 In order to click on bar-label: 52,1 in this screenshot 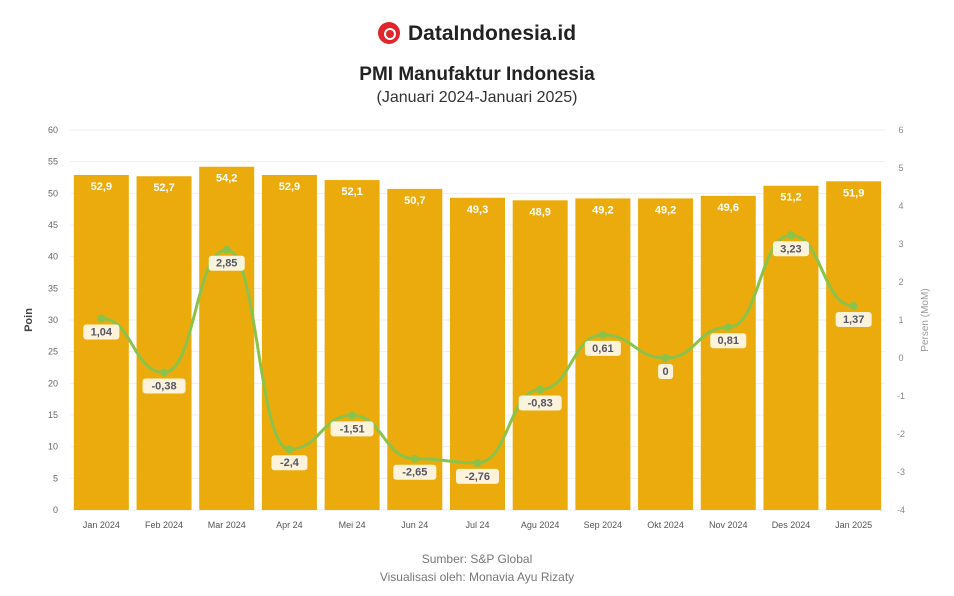, I will do `click(351, 192)`.